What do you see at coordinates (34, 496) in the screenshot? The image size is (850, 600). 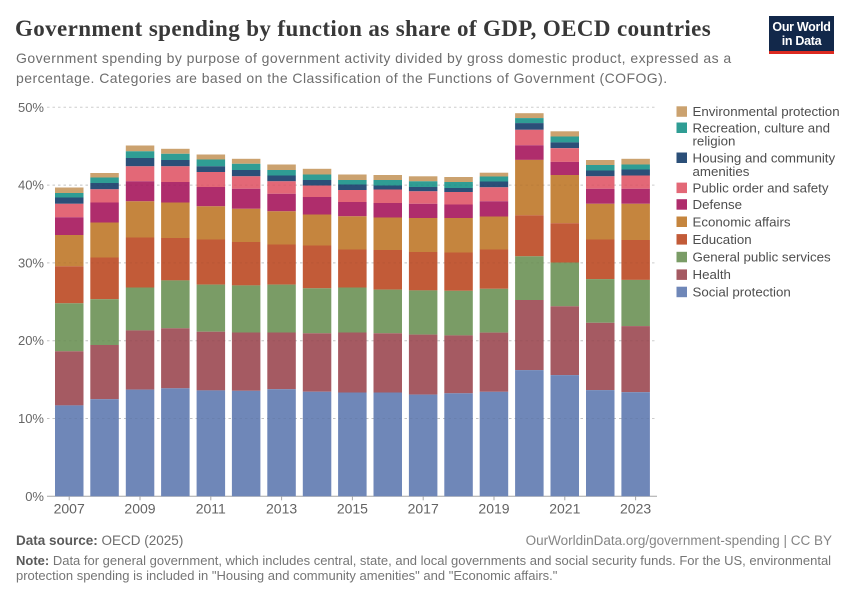 I see `svg-text: 0%` at bounding box center [34, 496].